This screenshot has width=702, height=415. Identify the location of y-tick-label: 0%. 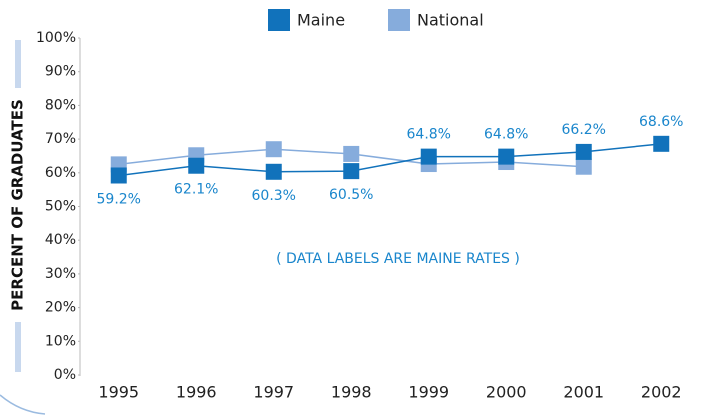
(65, 375).